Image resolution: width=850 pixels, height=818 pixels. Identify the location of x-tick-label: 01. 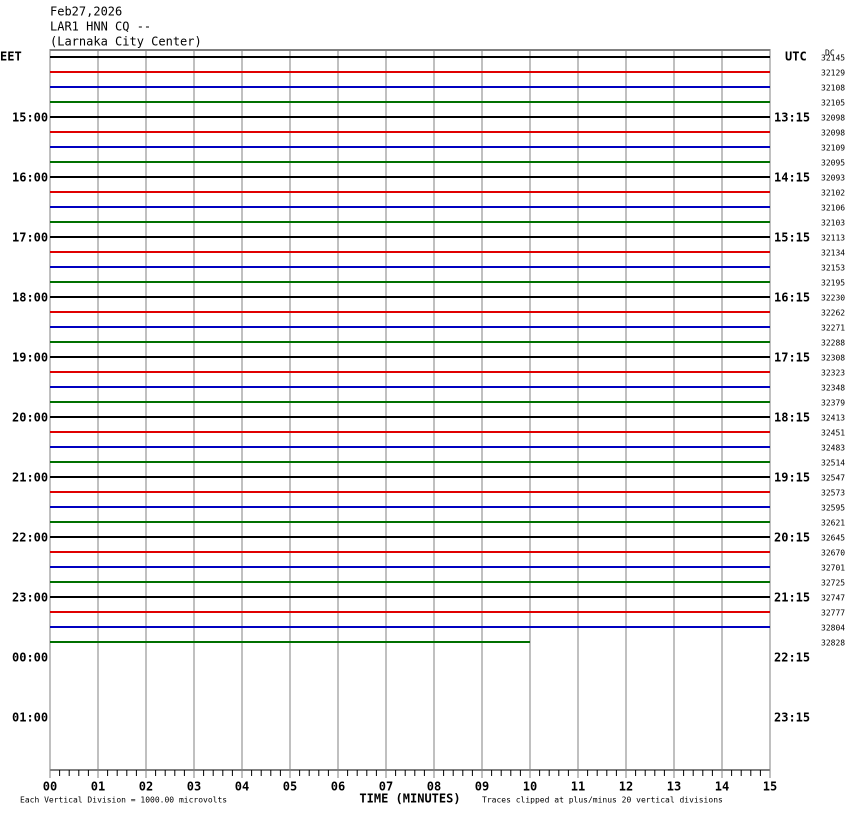
(98, 787).